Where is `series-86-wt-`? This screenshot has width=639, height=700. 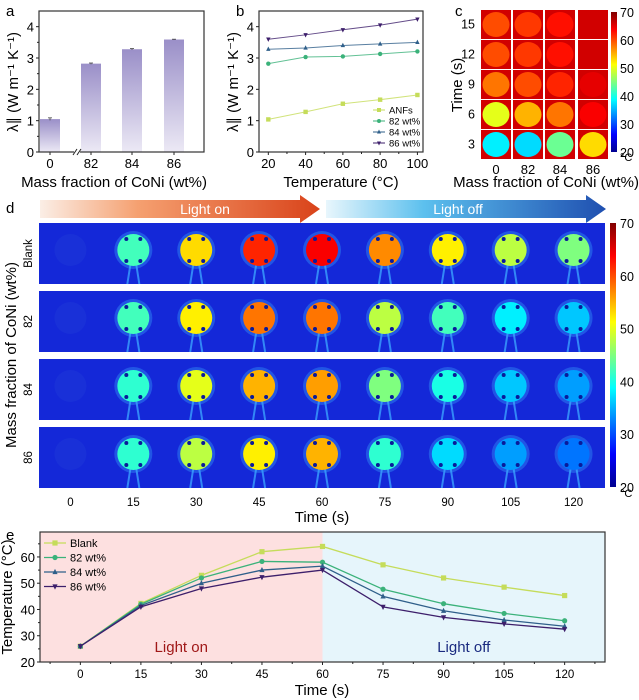 series-86-wt- is located at coordinates (322, 608).